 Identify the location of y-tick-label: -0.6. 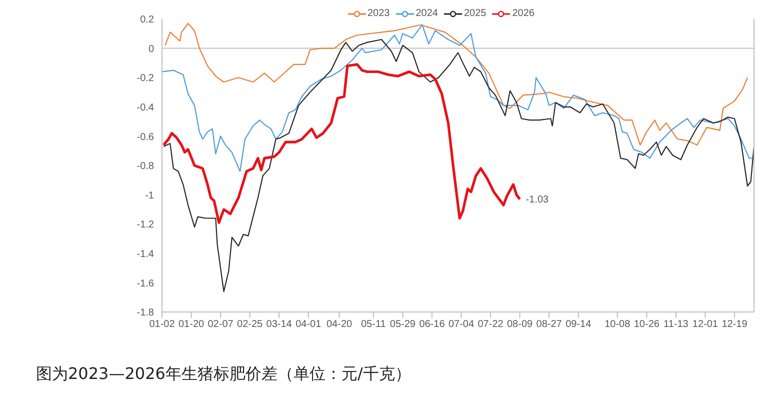
(145, 137).